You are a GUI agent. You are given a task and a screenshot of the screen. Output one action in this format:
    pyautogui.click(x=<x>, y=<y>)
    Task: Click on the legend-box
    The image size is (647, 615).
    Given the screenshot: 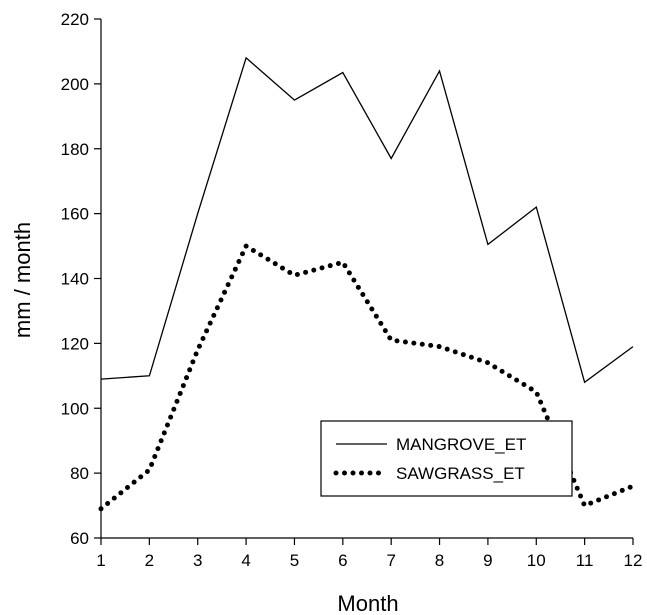 What is the action you would take?
    pyautogui.click(x=446, y=458)
    